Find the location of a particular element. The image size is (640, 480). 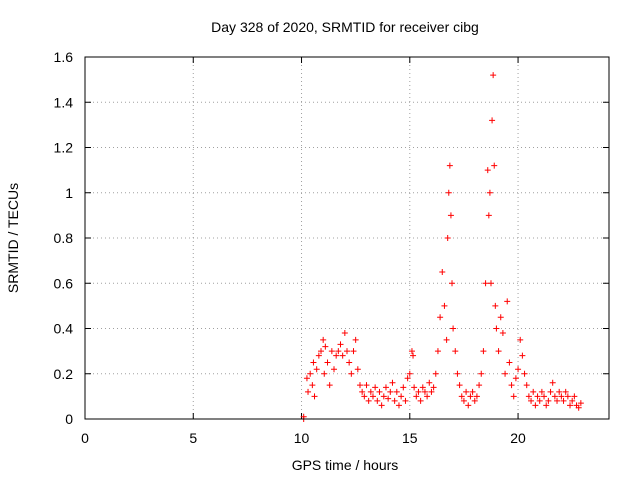

y-tick-label: 1.2 is located at coordinates (64, 148).